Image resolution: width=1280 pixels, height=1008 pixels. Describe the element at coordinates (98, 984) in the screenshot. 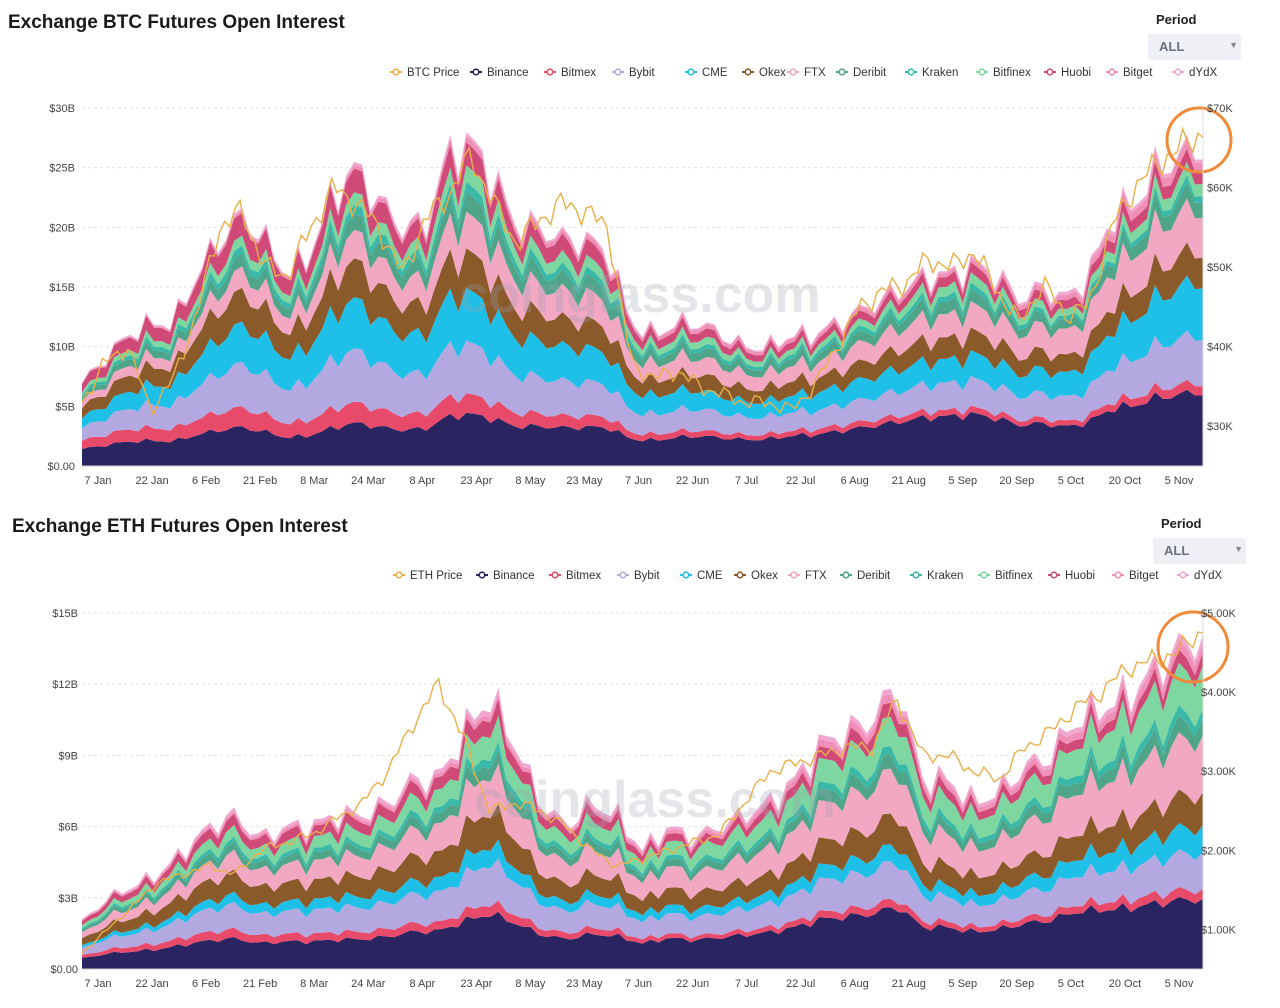

I see `x-tick-label: 7 Jan` at that location.